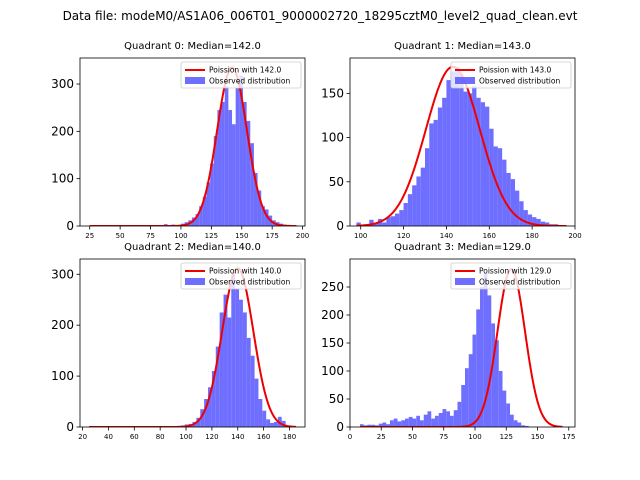 This screenshot has width=640, height=480. Describe the element at coordinates (461, 347) in the screenshot. I see `plot-area` at that location.